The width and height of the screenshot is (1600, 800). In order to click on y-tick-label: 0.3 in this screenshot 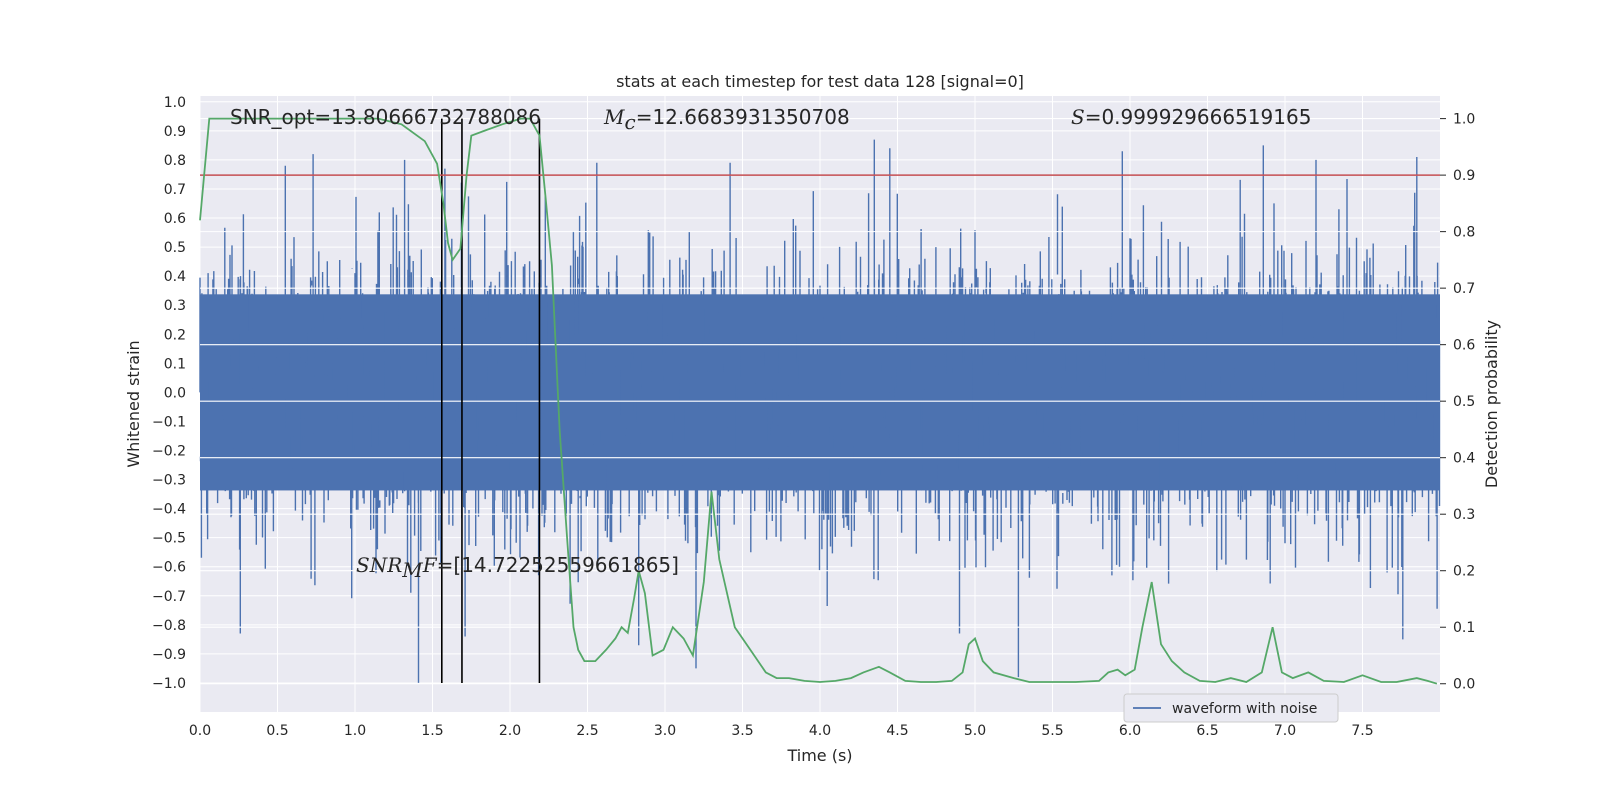, I will do `click(175, 306)`.